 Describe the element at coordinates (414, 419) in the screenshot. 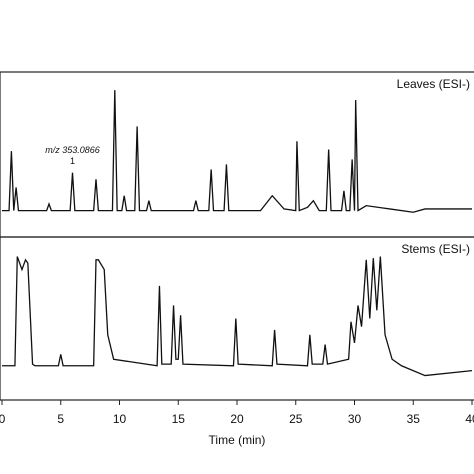

I see `x-tick-label: 35` at that location.